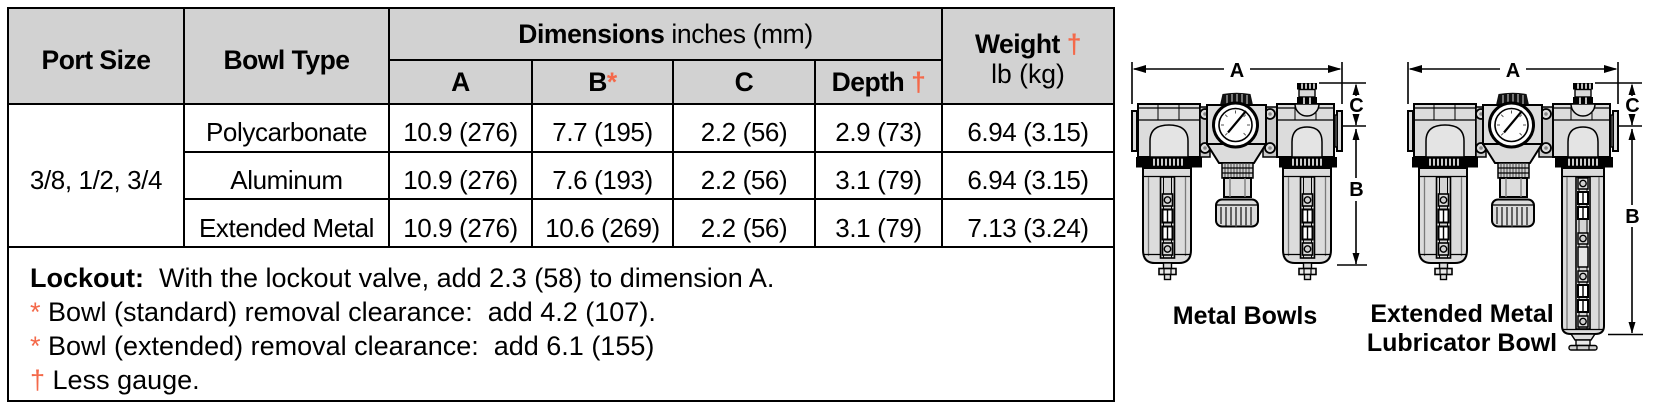  Describe the element at coordinates (1461, 314) in the screenshot. I see `svg-text: Extended Metal` at that location.